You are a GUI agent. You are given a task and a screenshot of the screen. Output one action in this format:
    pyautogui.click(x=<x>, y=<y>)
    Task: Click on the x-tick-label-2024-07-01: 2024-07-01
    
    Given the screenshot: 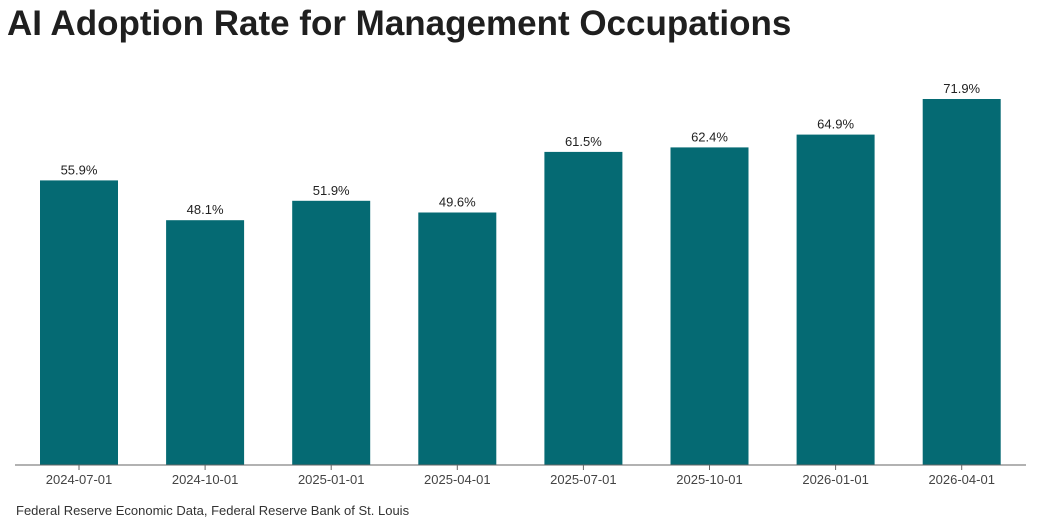 What is the action you would take?
    pyautogui.click(x=79, y=479)
    